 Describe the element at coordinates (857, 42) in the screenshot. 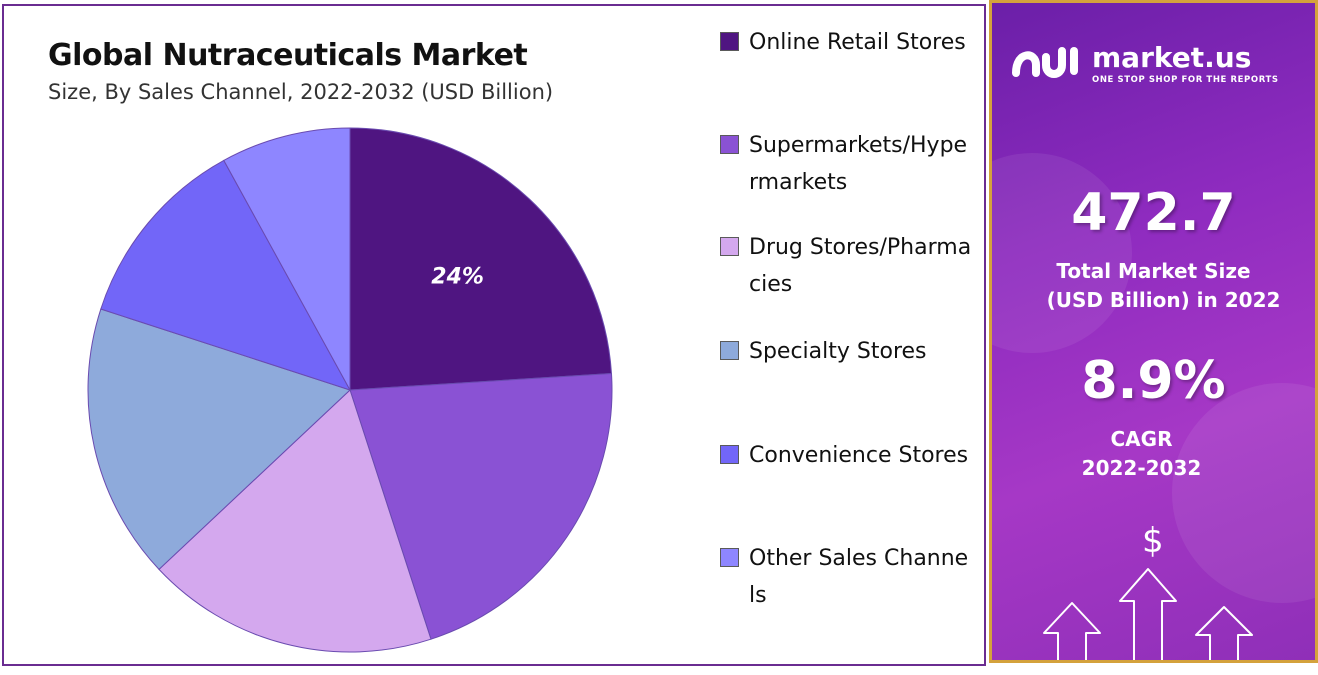

I see `legend-label: Online Retail Stores` at that location.